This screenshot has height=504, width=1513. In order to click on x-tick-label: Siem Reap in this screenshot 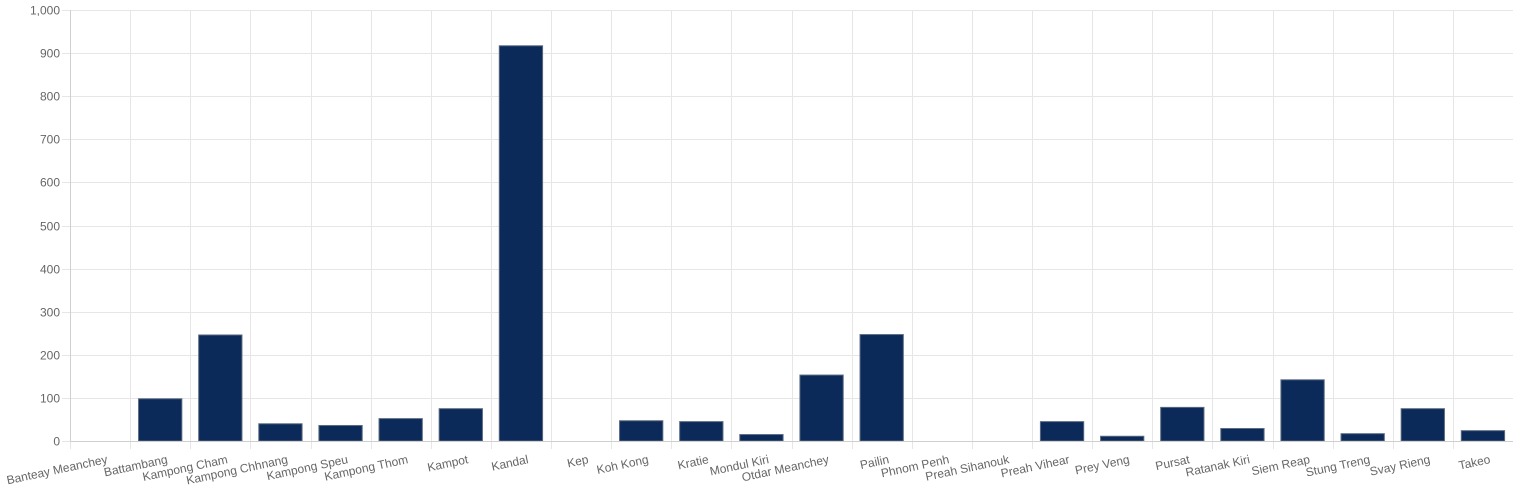, I will do `click(1280, 465)`.